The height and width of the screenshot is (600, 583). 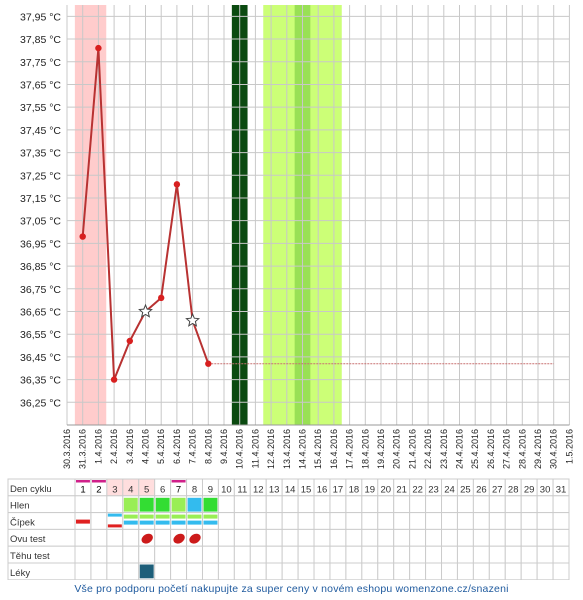 What do you see at coordinates (322, 489) in the screenshot?
I see `day-number: 16` at bounding box center [322, 489].